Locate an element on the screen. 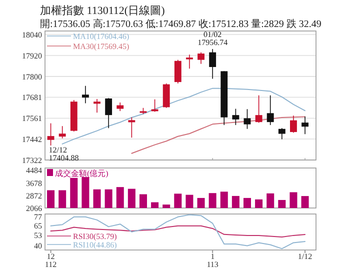 This screenshot has height=272, width=356. y-tick-label: 77 is located at coordinates (38, 217).